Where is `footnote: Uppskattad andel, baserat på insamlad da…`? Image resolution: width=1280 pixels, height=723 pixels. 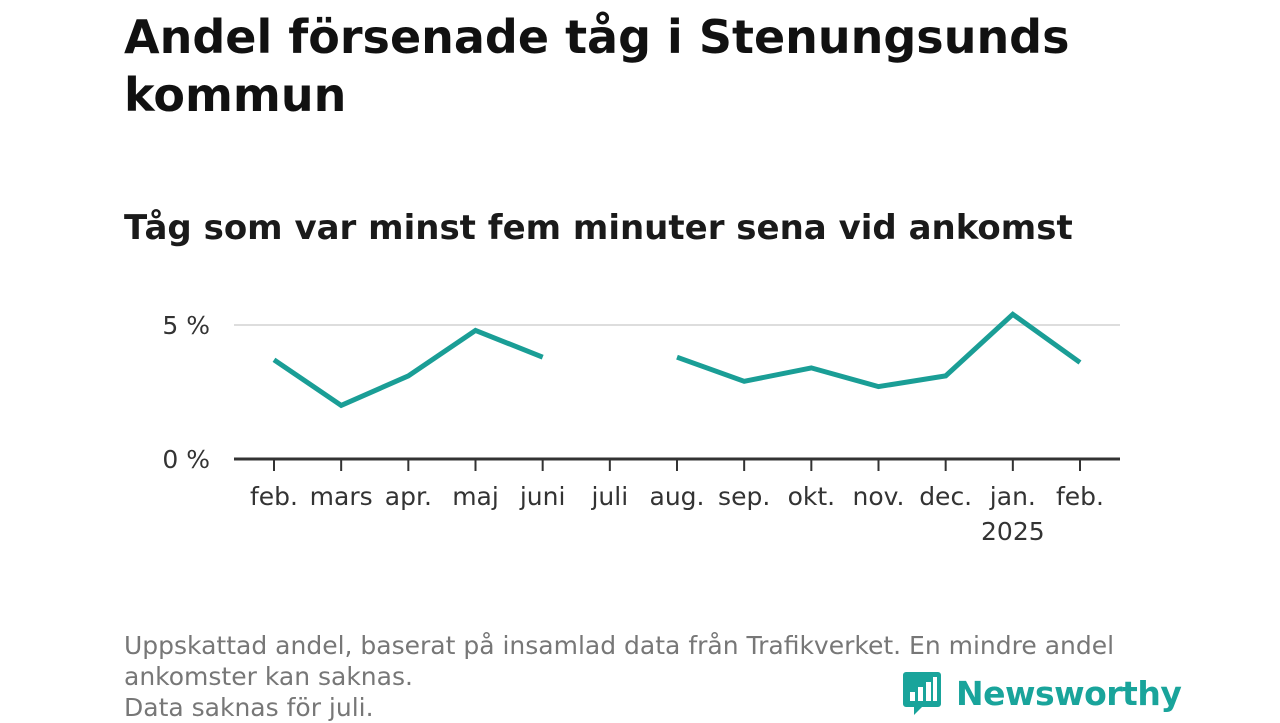 footnote: Uppskattad andel, baserat på insamlad da… is located at coordinates (644, 676).